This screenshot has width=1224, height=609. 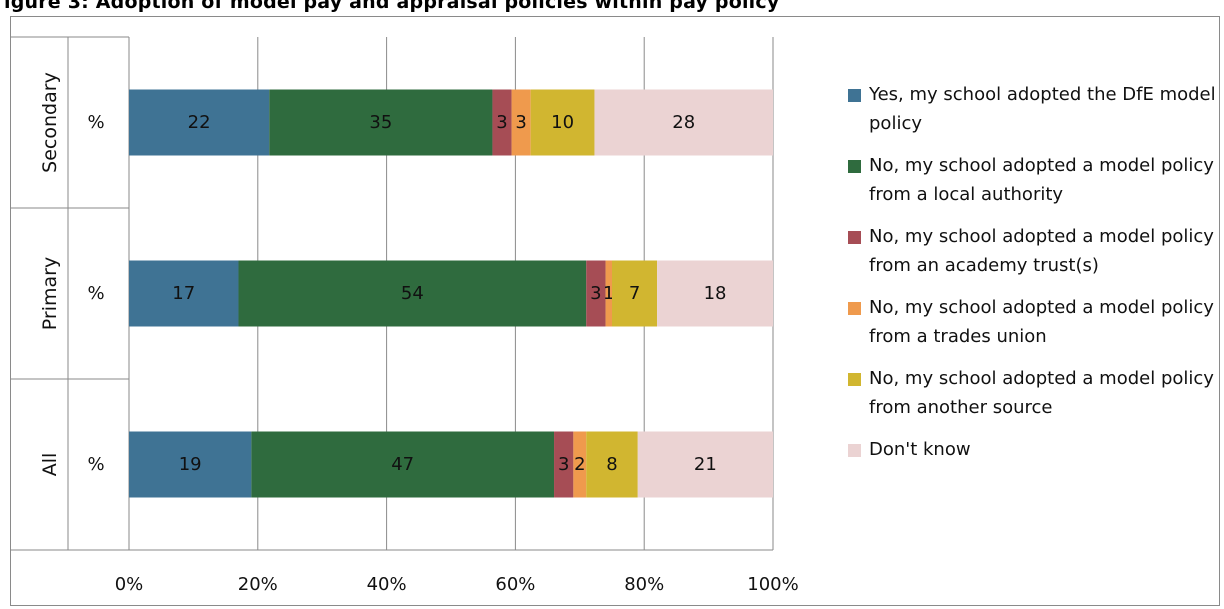 I want to click on data-label: 1, so click(x=608, y=293).